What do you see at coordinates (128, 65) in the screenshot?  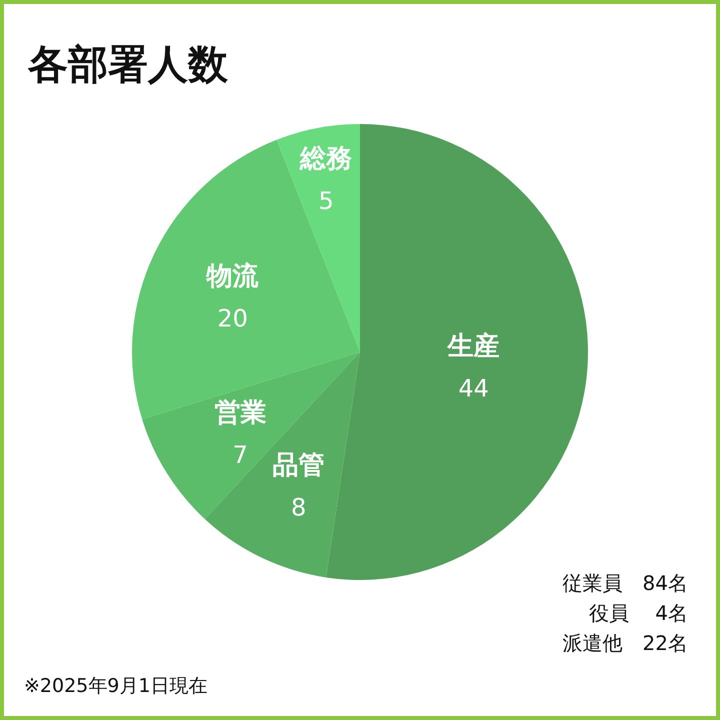 I see `chart-title: 各部署人数` at bounding box center [128, 65].